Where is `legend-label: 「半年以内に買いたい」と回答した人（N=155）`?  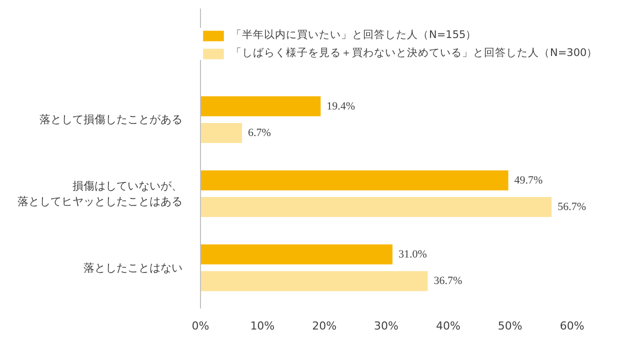
legend-label: 「半年以内に買いたい」と回答した人（N=155） is located at coordinates (354, 35).